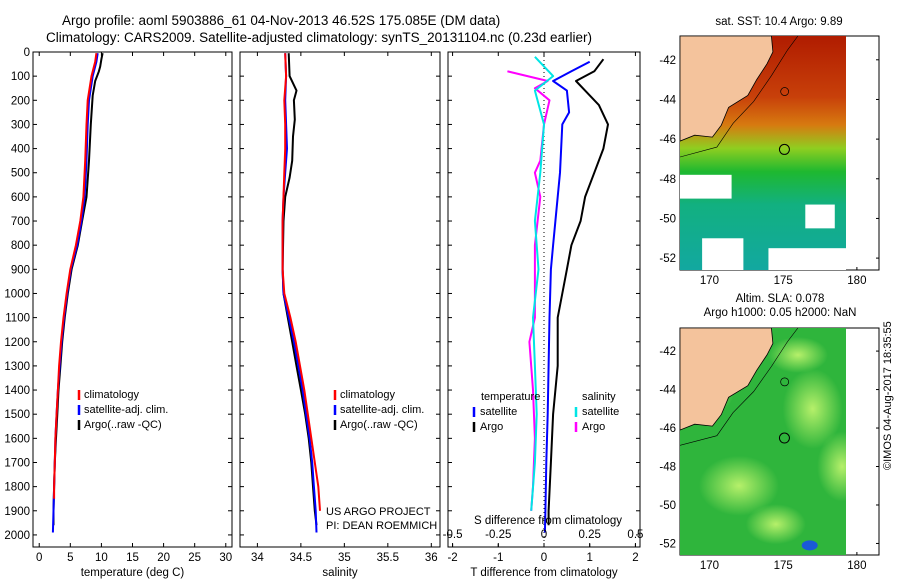 Image resolution: width=900 pixels, height=580 pixels. What do you see at coordinates (17, 512) in the screenshot?
I see `y-tick-label: 1900` at bounding box center [17, 512].